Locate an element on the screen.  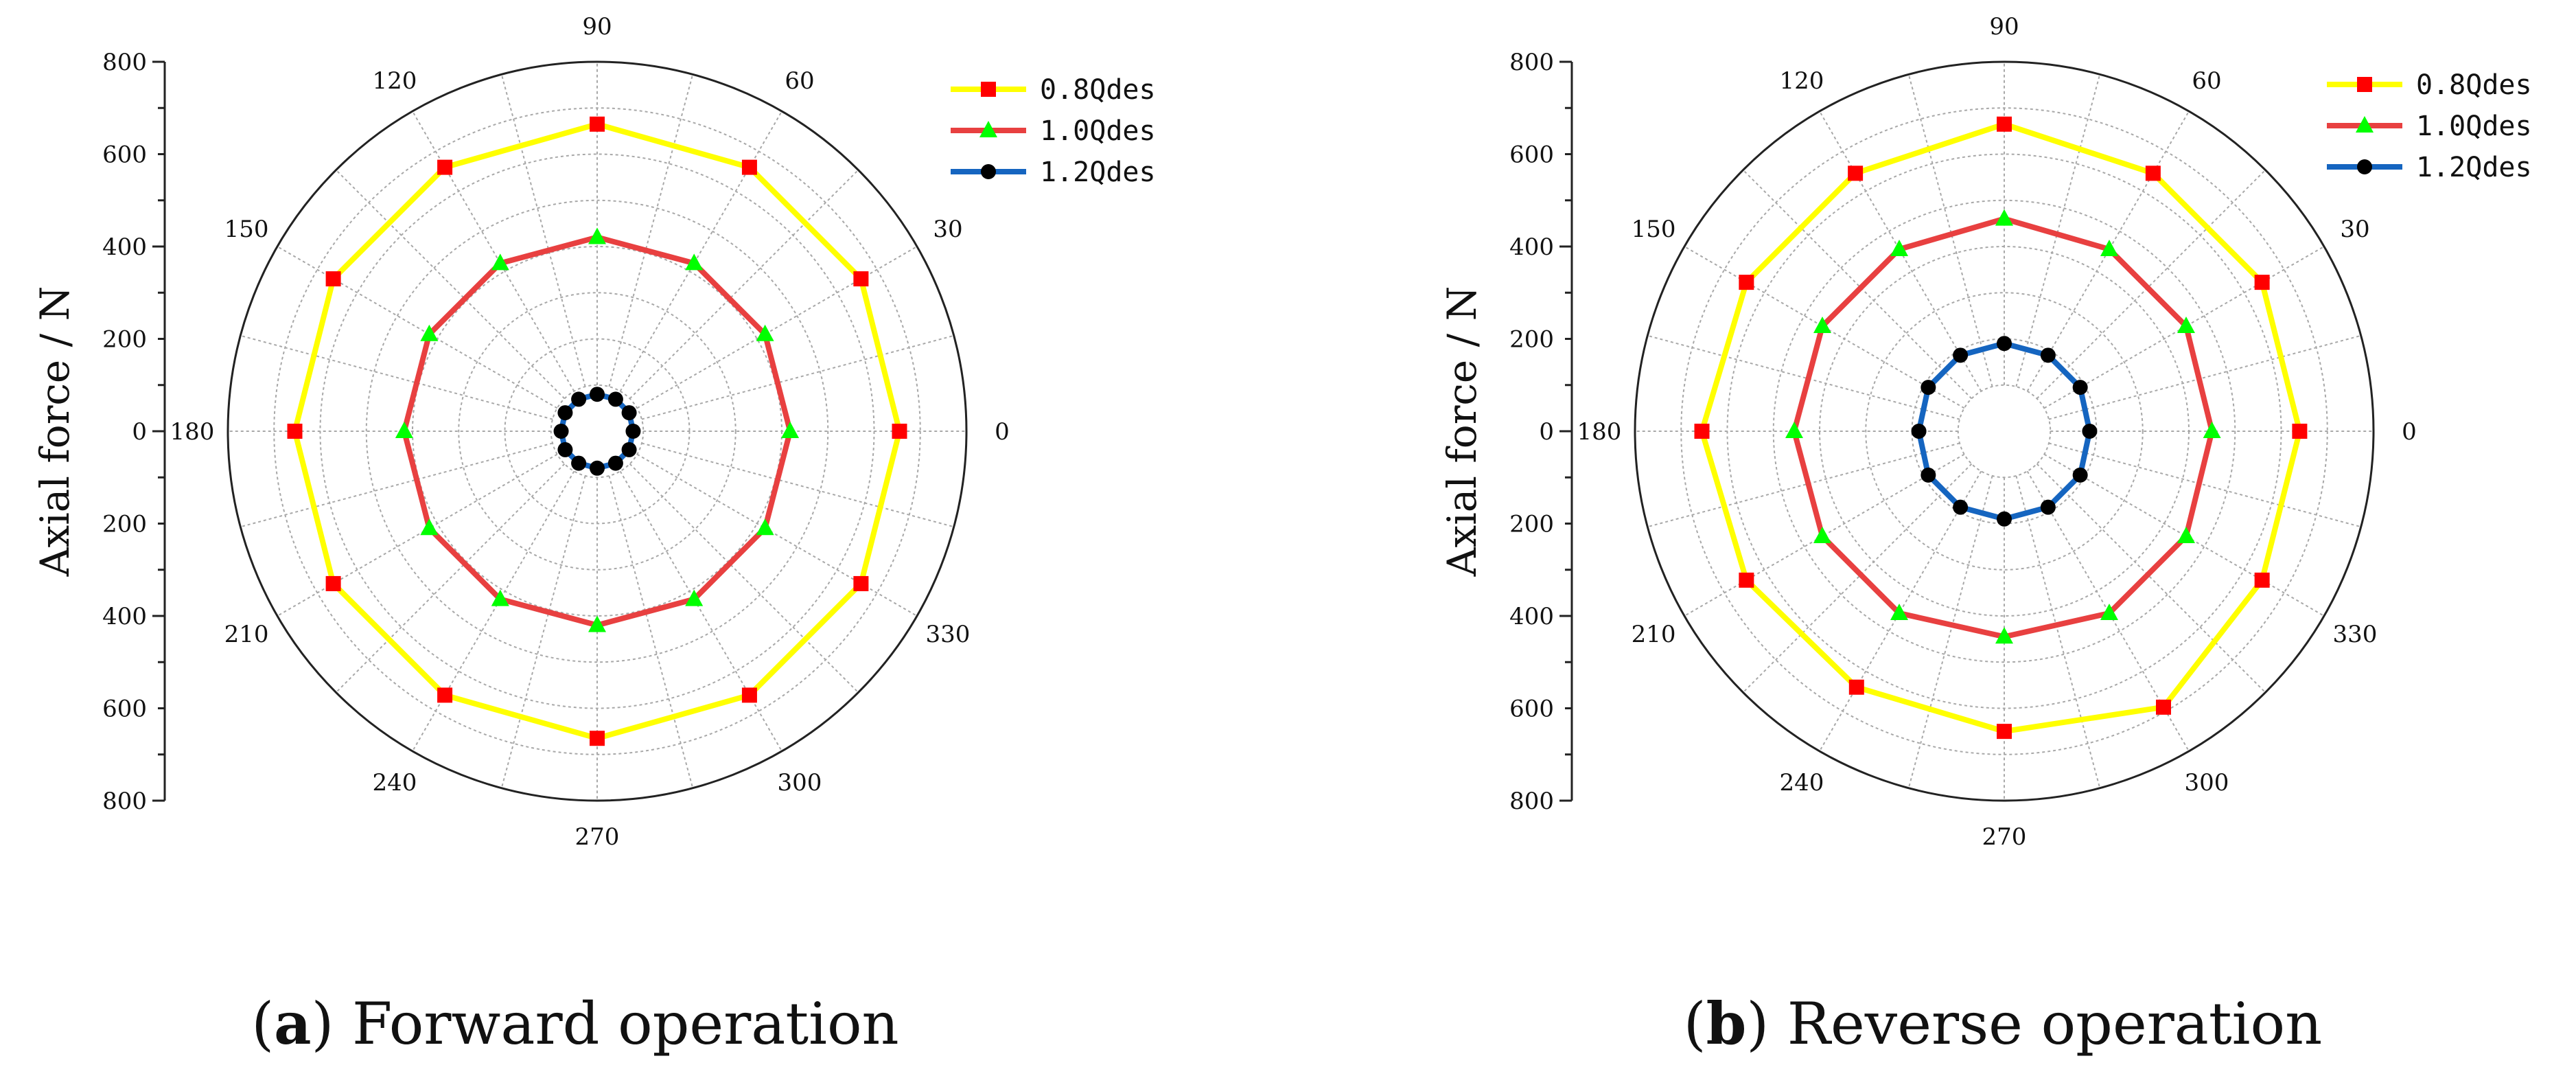
angle-label: 150 is located at coordinates (1654, 229).